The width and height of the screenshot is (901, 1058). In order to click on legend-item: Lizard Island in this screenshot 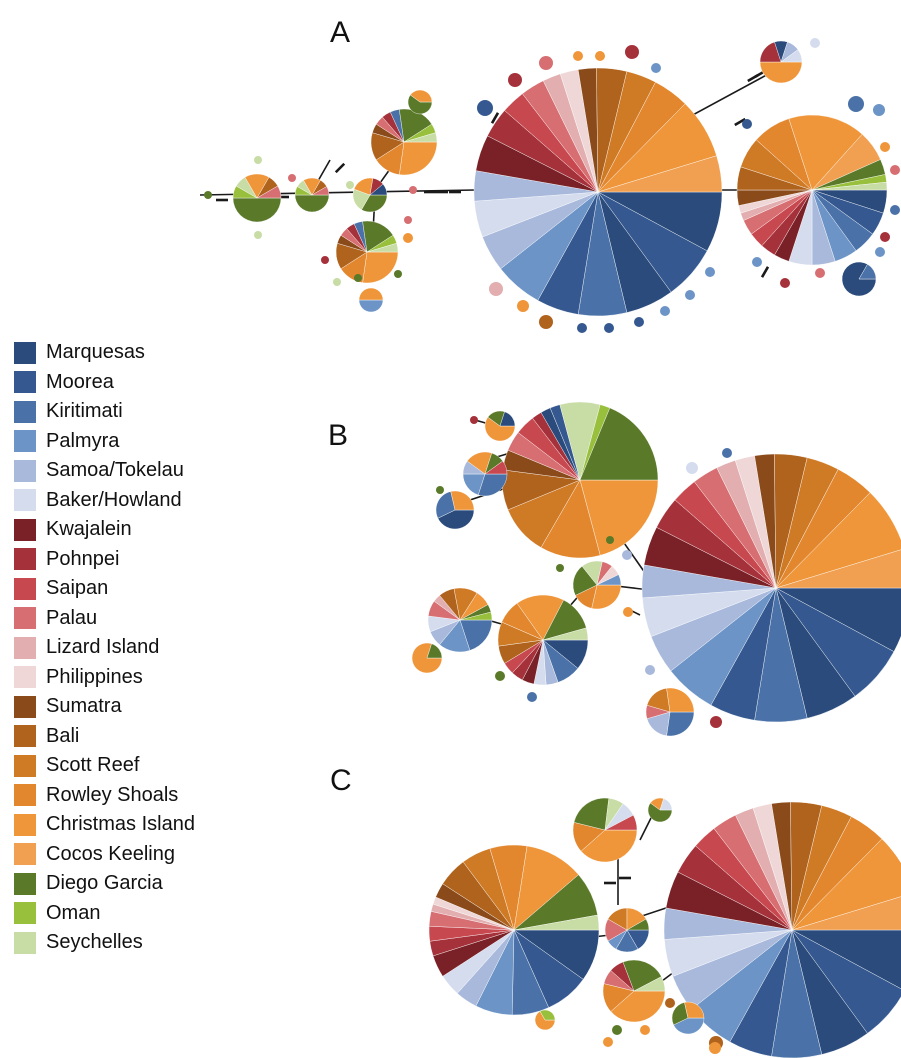, I will do `click(144, 648)`.